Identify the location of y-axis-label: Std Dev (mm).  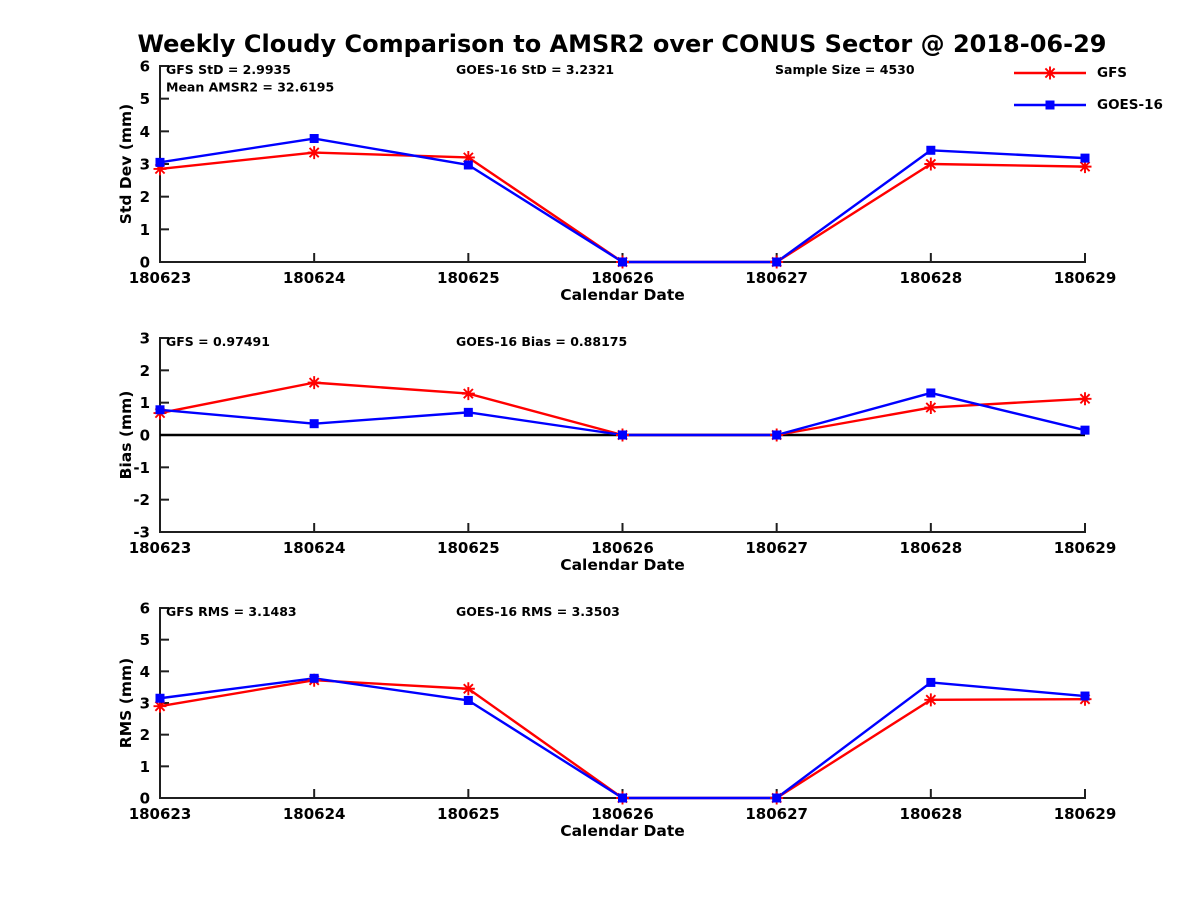
(126, 164).